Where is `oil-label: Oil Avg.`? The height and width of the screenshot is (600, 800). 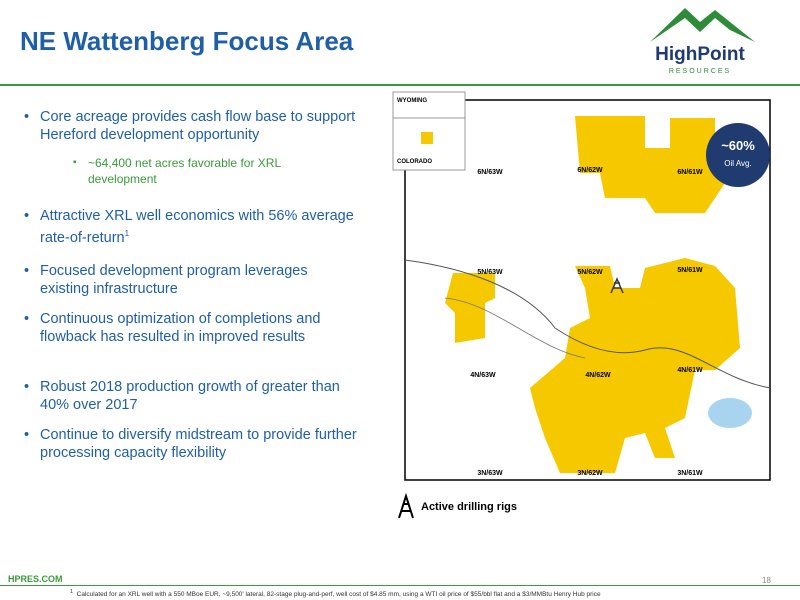 oil-label: Oil Avg. is located at coordinates (737, 163).